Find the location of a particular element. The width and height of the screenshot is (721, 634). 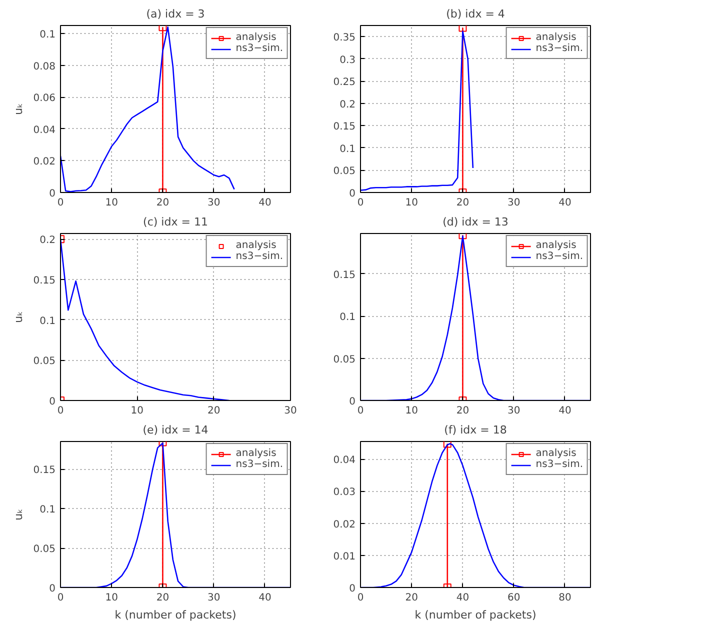

chart-title: (a) idx = 3 is located at coordinates (175, 14).